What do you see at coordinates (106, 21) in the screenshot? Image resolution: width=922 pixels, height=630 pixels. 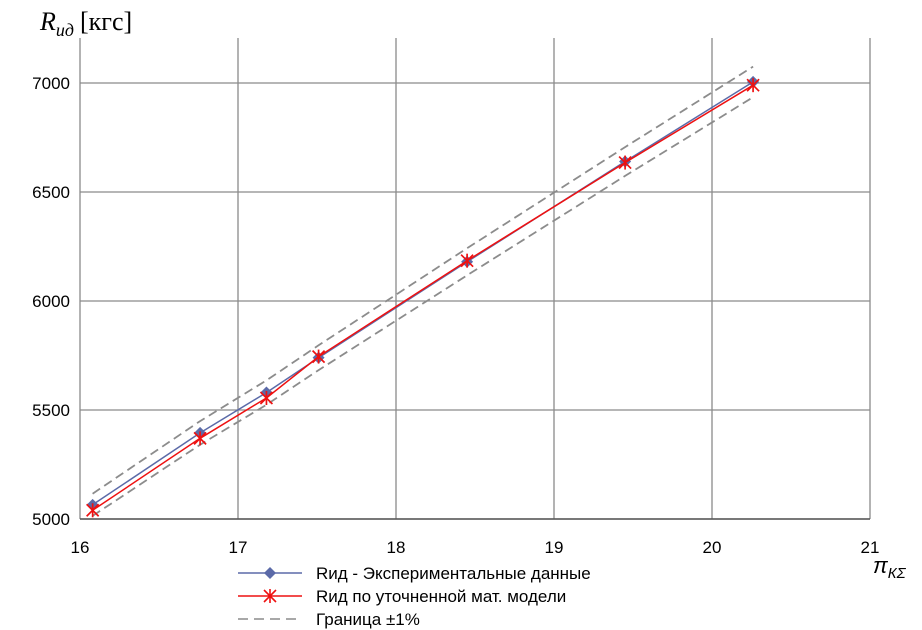 I see `y-axis-title-unit: [кгс]` at bounding box center [106, 21].